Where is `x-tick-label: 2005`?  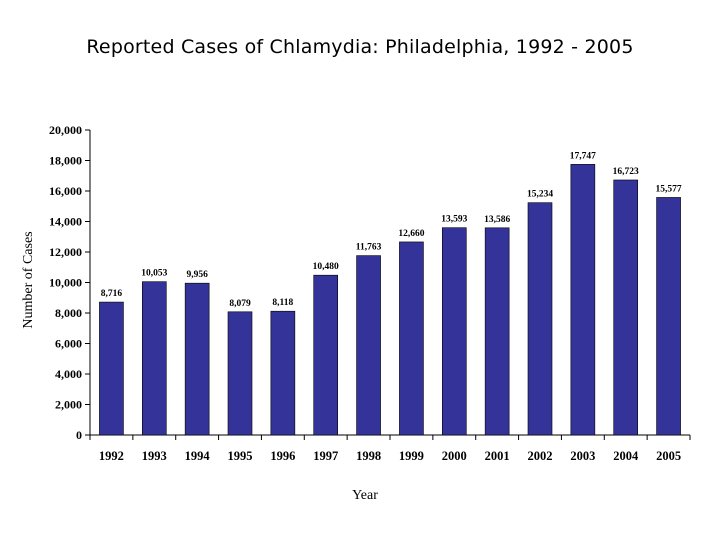 x-tick-label: 2005 is located at coordinates (668, 456).